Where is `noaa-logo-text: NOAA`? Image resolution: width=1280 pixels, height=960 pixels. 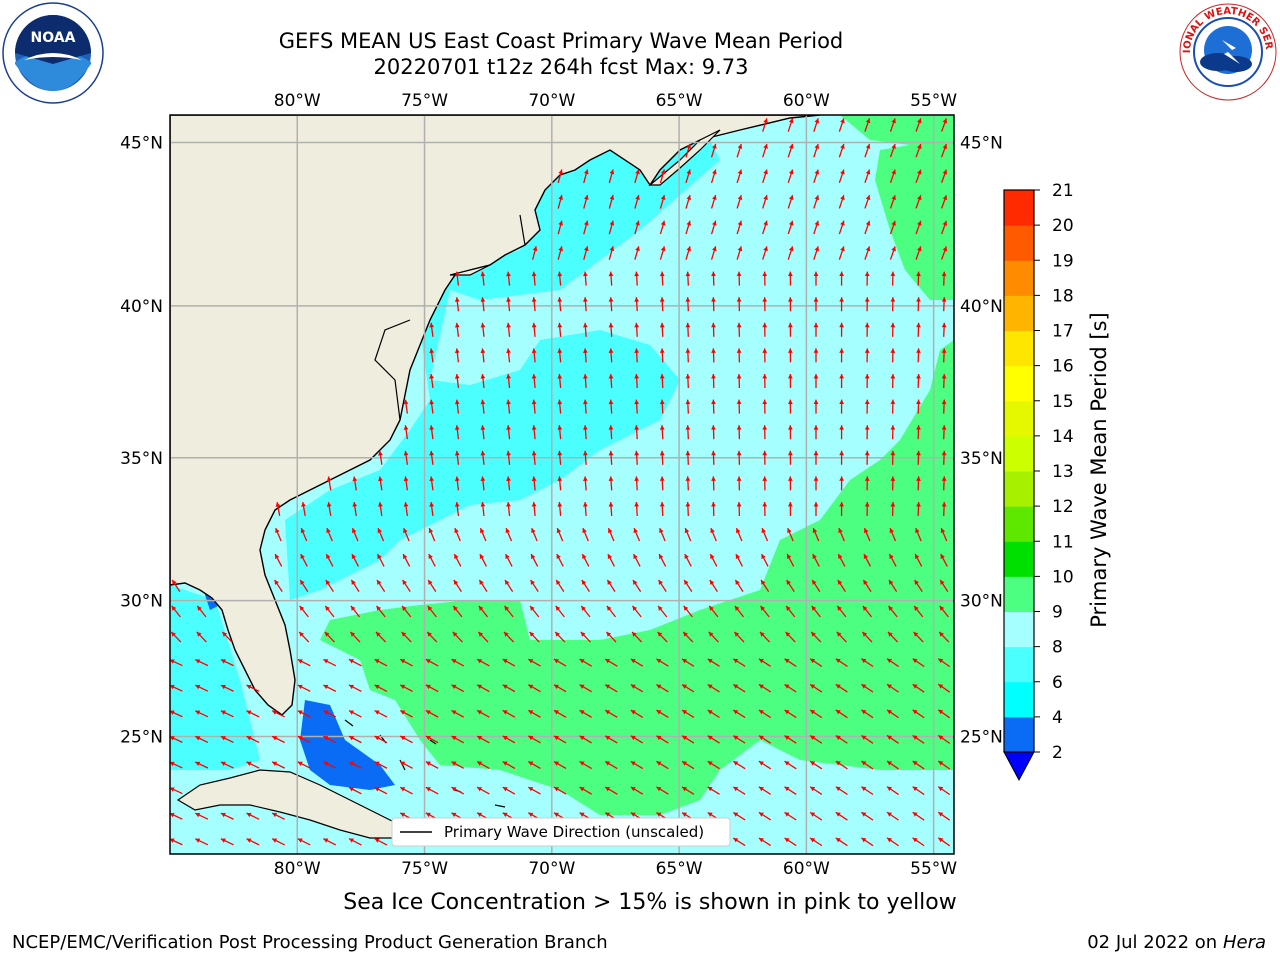 noaa-logo-text: NOAA is located at coordinates (53, 38).